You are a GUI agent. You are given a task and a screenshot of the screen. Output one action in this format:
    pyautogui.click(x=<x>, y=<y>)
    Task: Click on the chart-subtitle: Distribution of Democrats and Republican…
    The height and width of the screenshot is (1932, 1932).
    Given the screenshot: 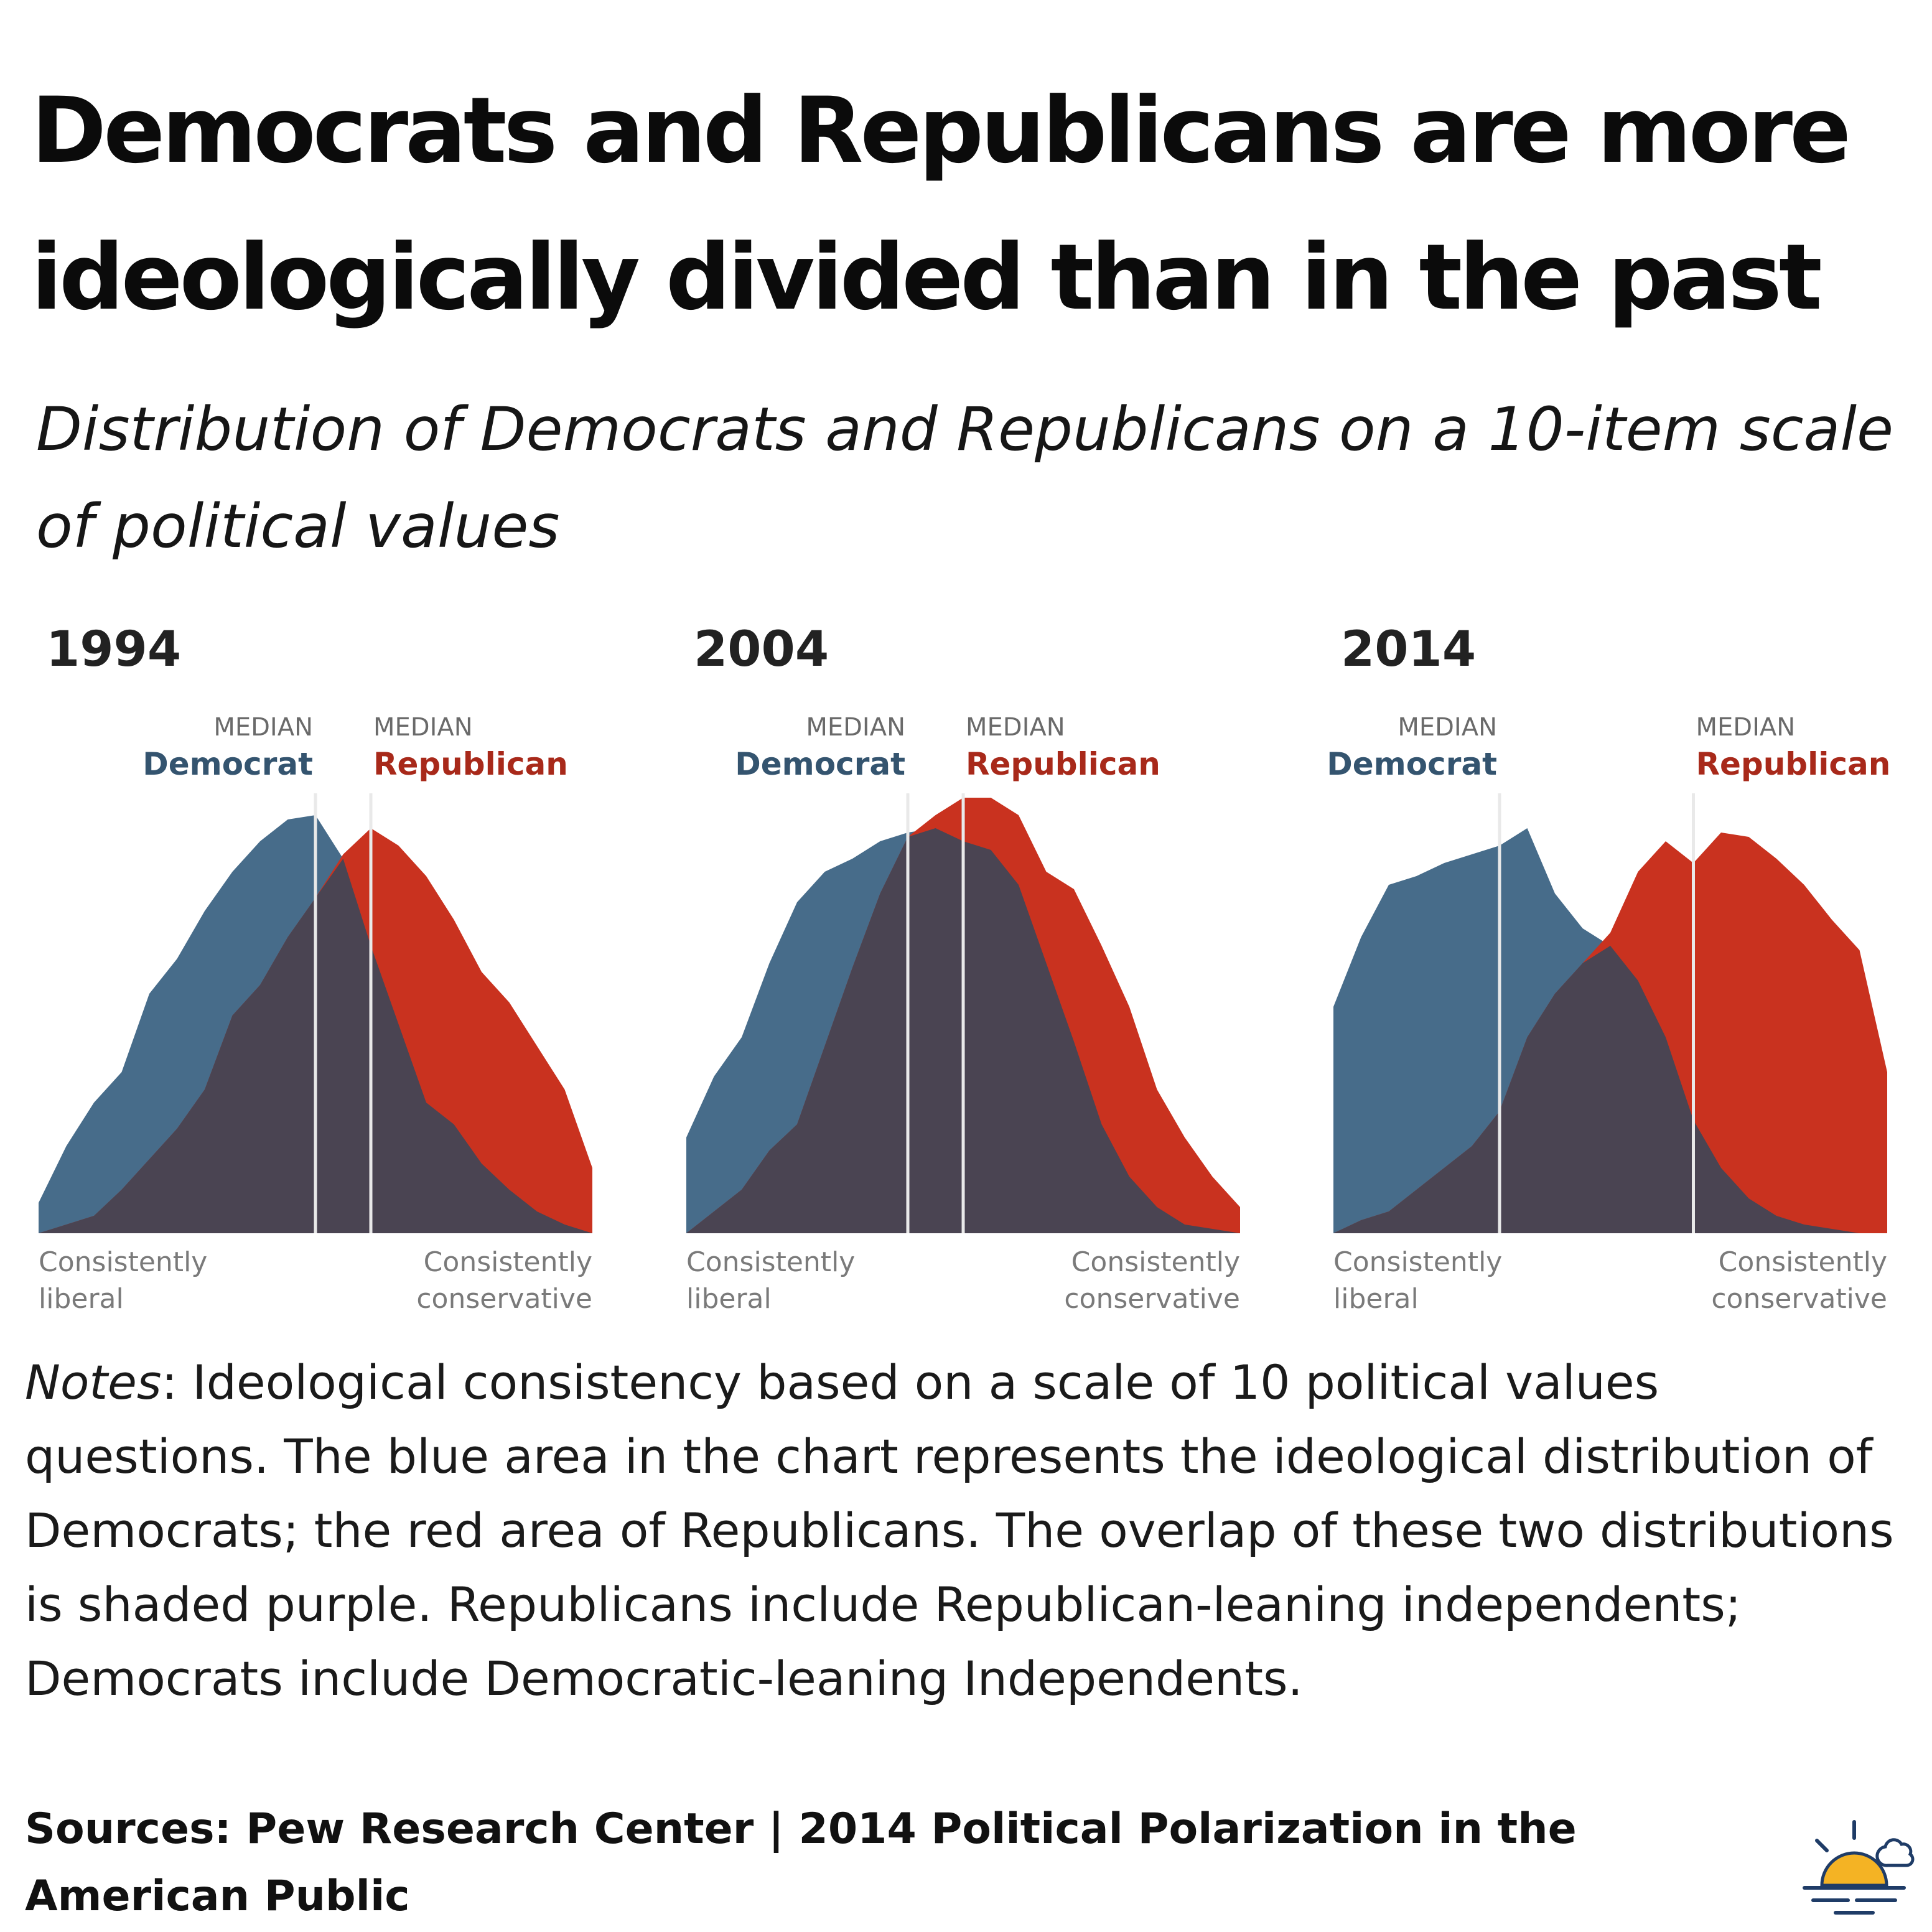 What is the action you would take?
    pyautogui.click(x=965, y=478)
    